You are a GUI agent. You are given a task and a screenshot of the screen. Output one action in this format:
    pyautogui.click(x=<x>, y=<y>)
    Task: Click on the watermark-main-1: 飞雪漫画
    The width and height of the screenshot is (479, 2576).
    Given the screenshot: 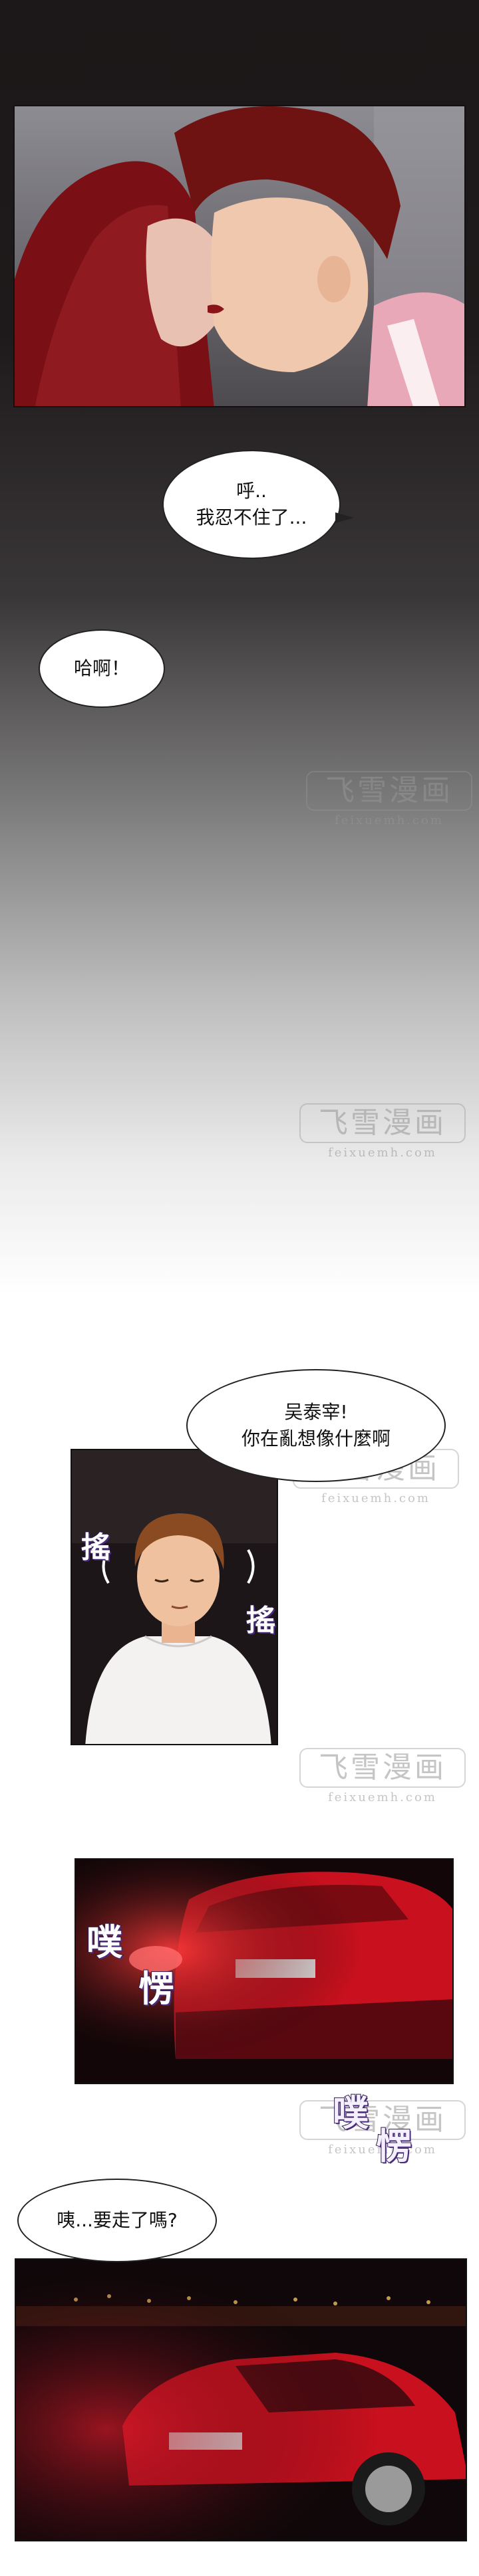 What is the action you would take?
    pyautogui.click(x=389, y=791)
    